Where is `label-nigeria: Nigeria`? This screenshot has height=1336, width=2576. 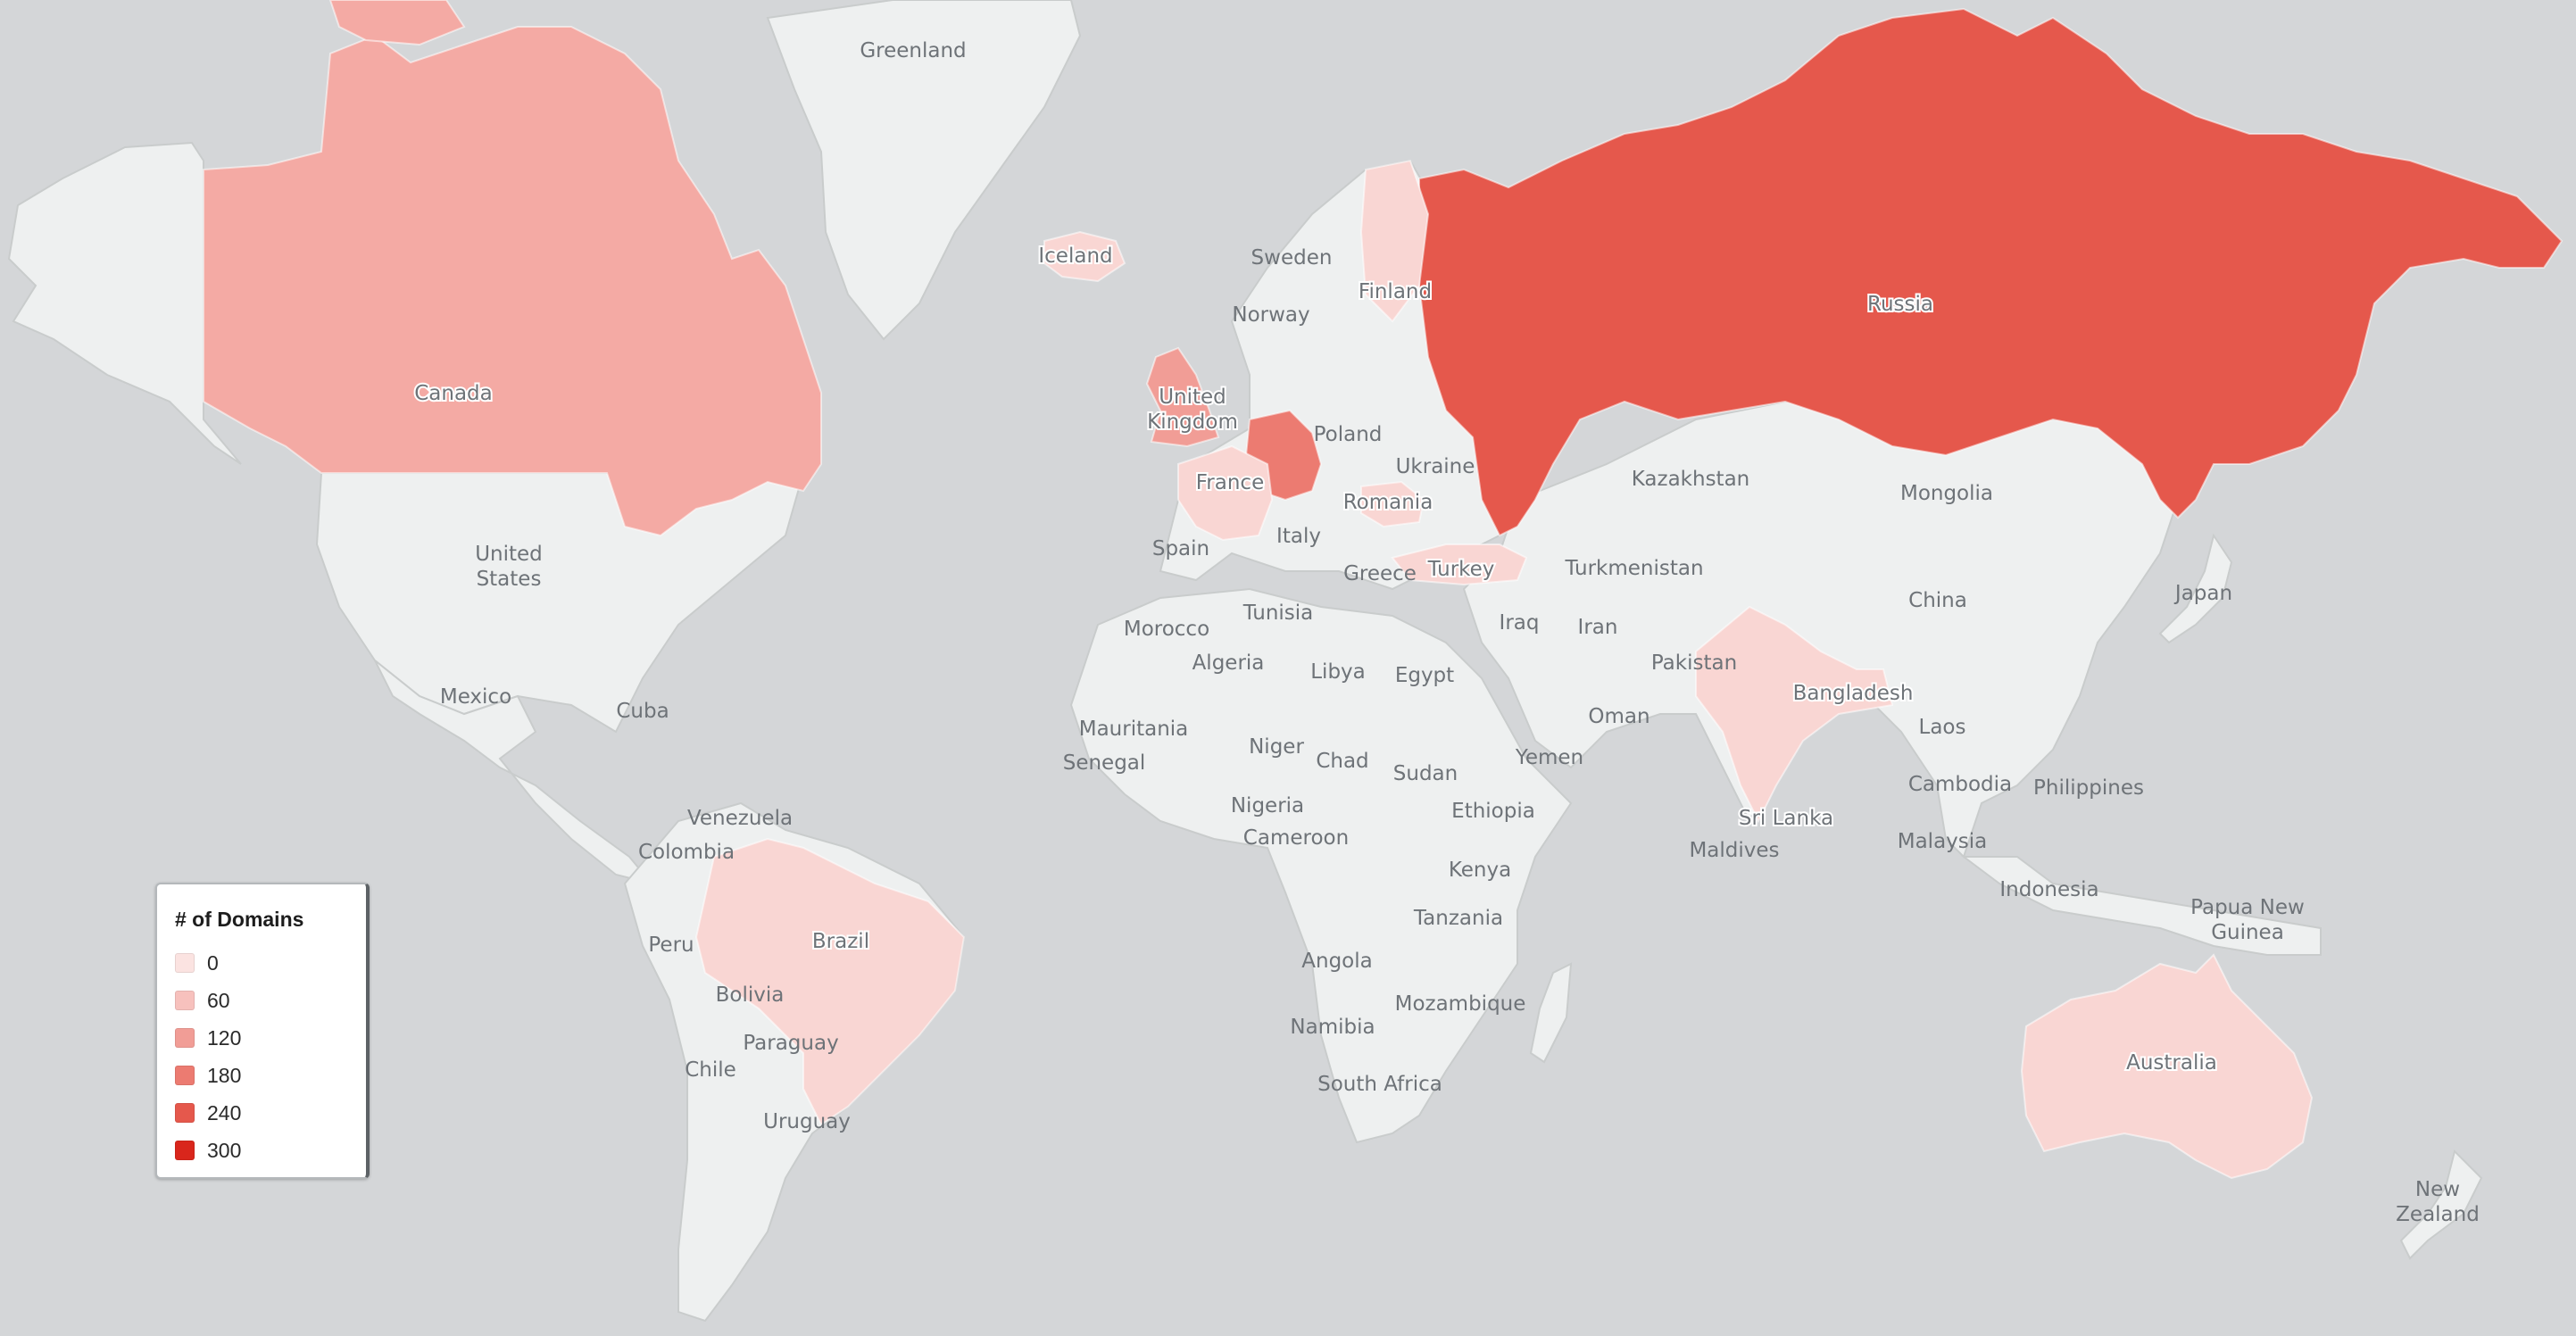 label-nigeria: Nigeria is located at coordinates (1267, 806).